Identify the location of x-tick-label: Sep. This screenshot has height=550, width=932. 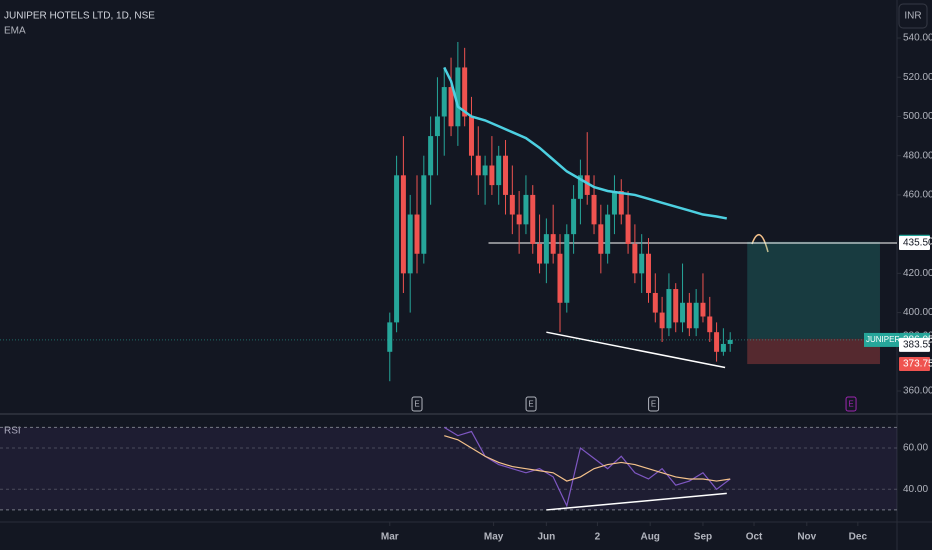
(703, 537).